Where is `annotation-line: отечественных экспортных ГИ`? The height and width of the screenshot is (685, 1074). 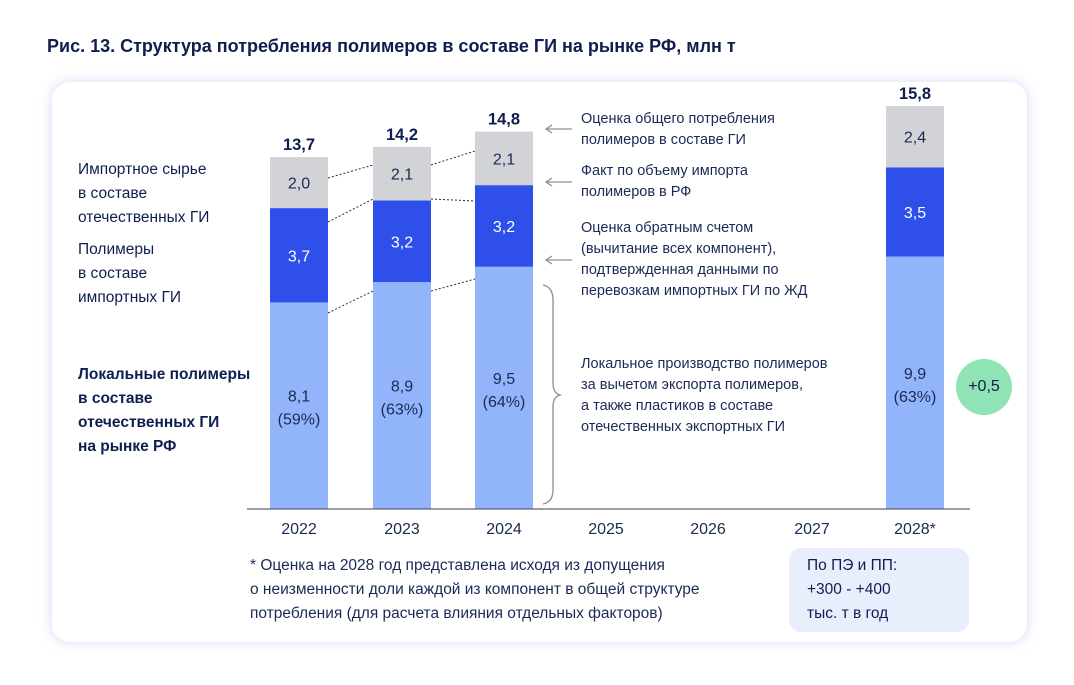
annotation-line: отечественных экспортных ГИ is located at coordinates (683, 427).